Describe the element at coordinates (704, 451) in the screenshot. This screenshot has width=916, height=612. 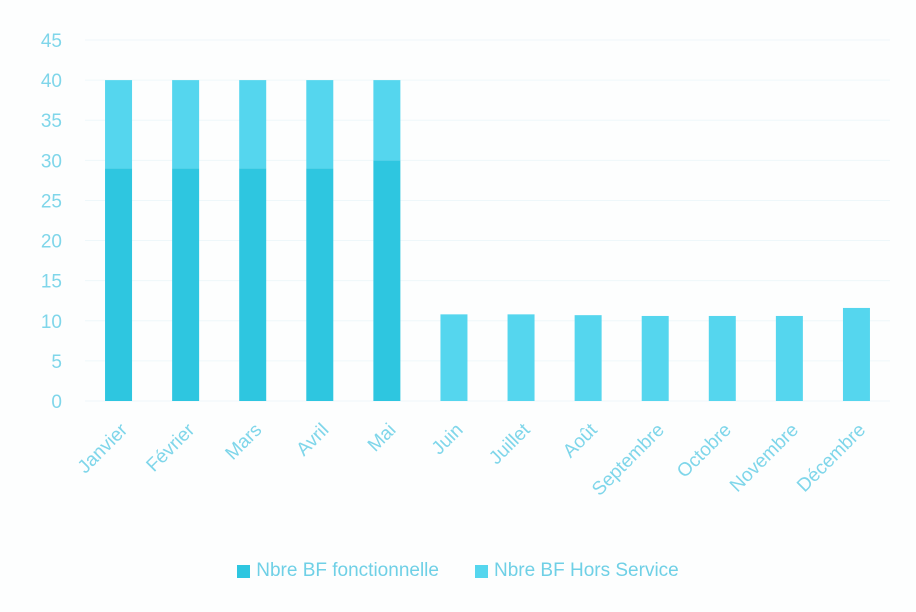
I see `x-tick-label-9: Octobre` at that location.